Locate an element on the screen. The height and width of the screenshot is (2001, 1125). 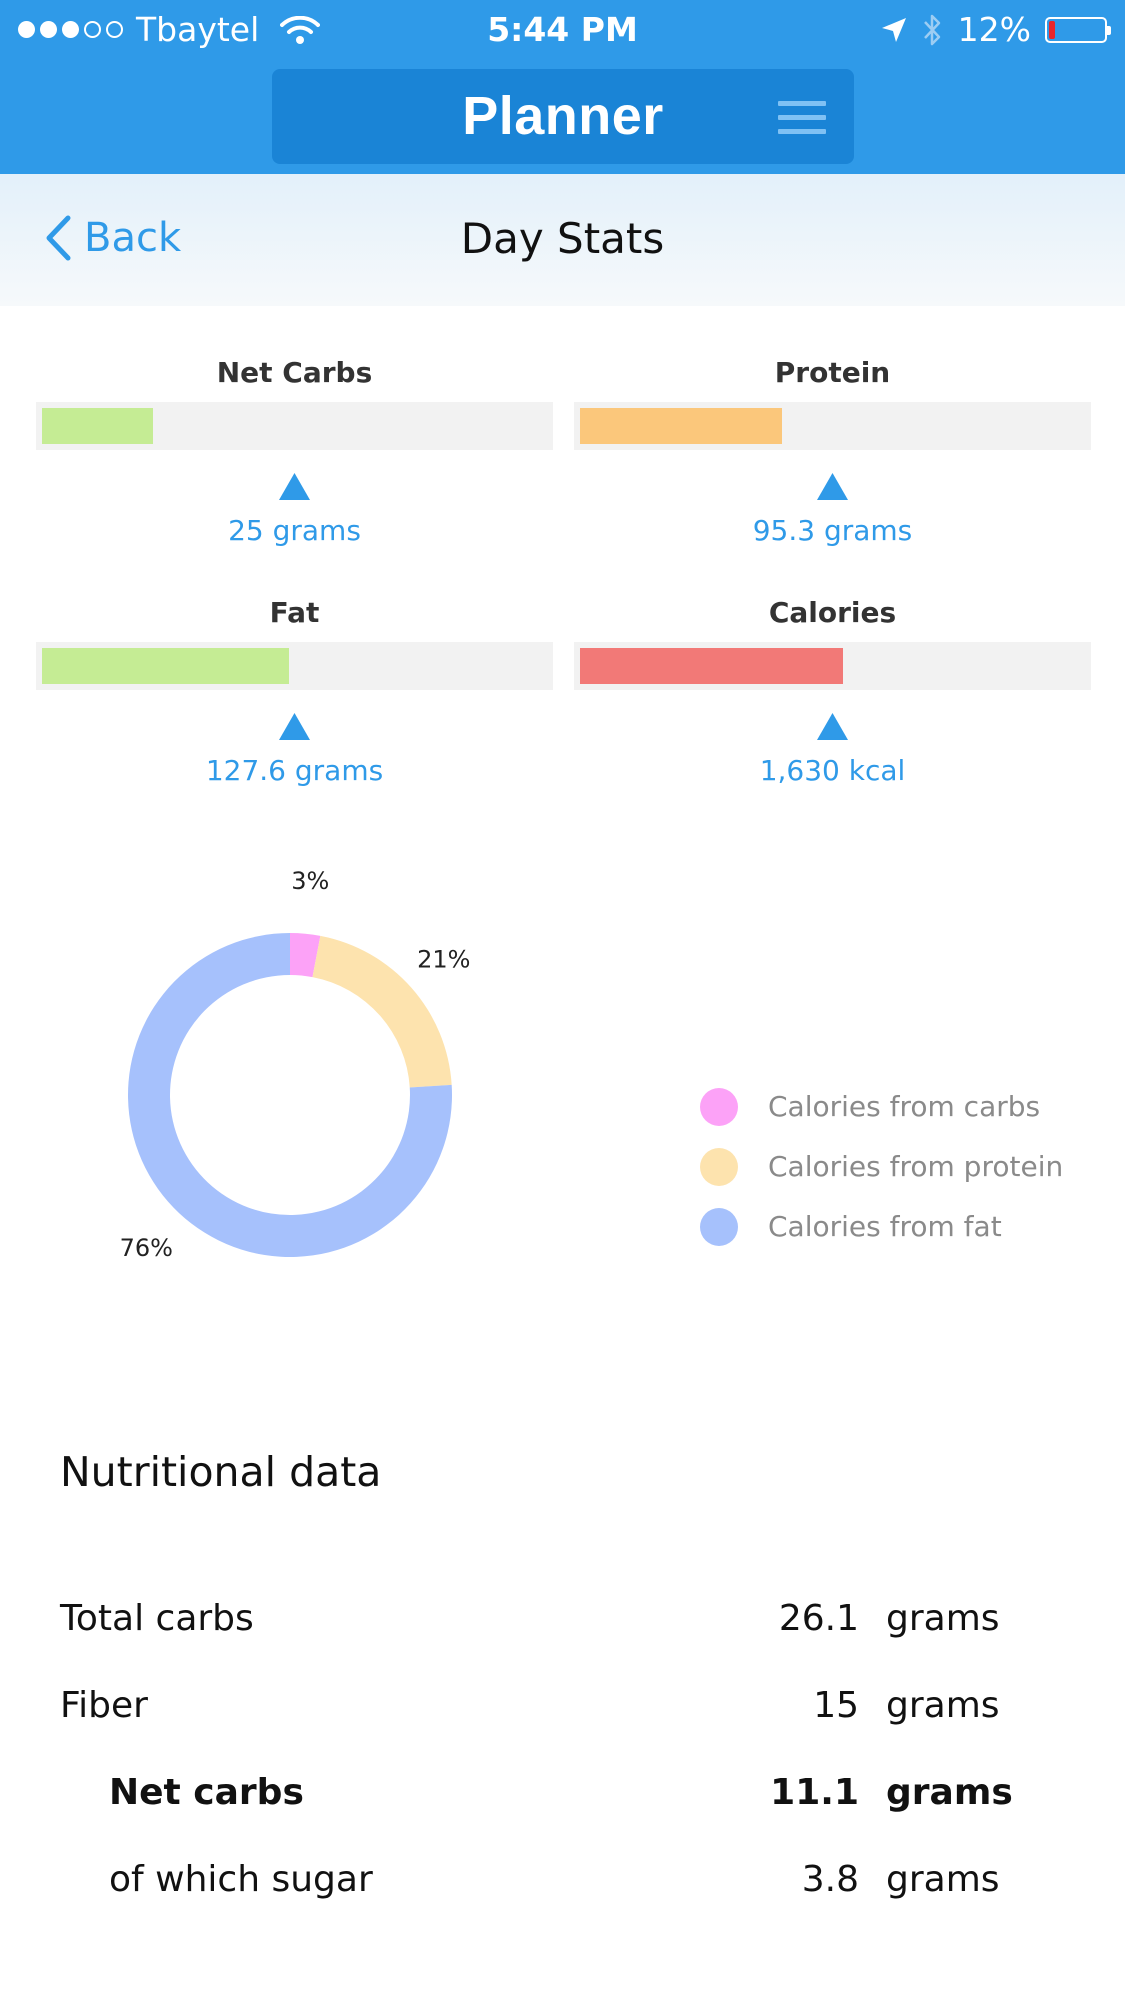
stat-value: 1,630 kcal is located at coordinates (832, 770).